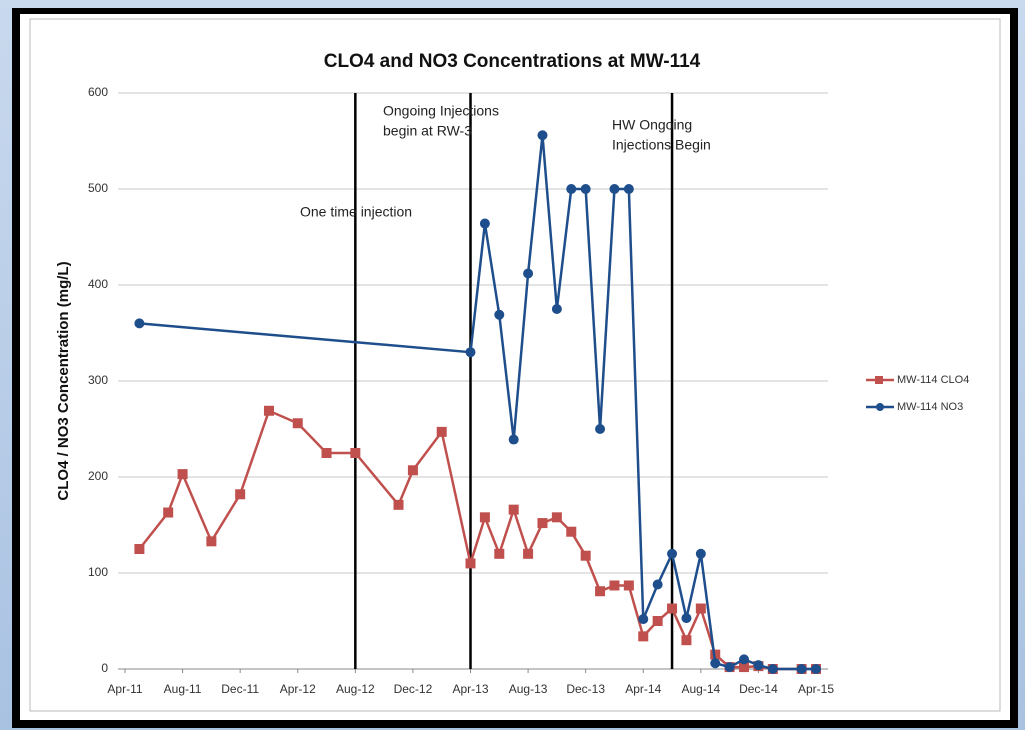 Image resolution: width=1025 pixels, height=730 pixels. What do you see at coordinates (427, 131) in the screenshot?
I see `annotation-text: begin at RW-3` at bounding box center [427, 131].